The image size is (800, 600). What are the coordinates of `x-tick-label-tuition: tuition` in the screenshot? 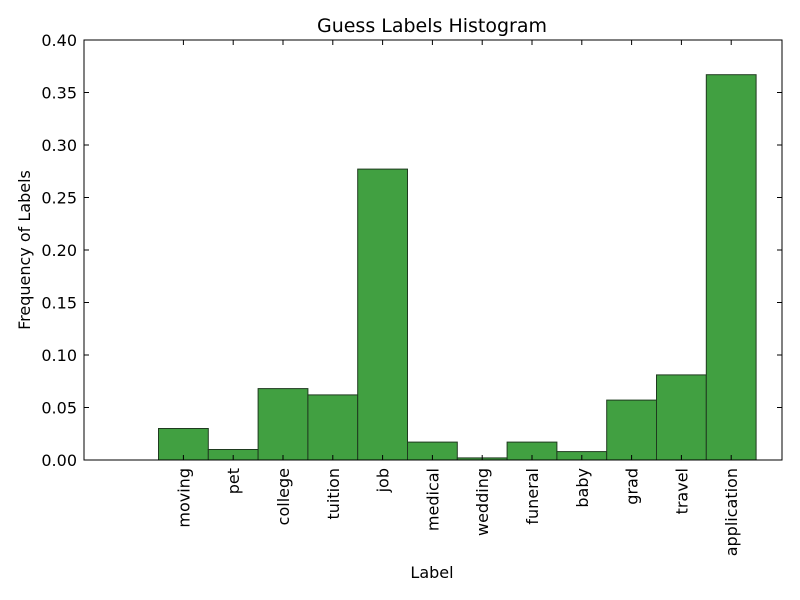 It's located at (333, 494).